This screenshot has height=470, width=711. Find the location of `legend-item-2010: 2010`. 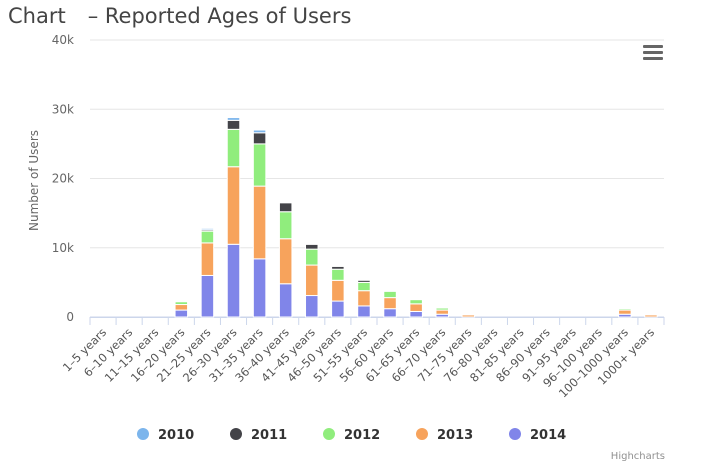

legend-item-2010: 2010 is located at coordinates (165, 435).